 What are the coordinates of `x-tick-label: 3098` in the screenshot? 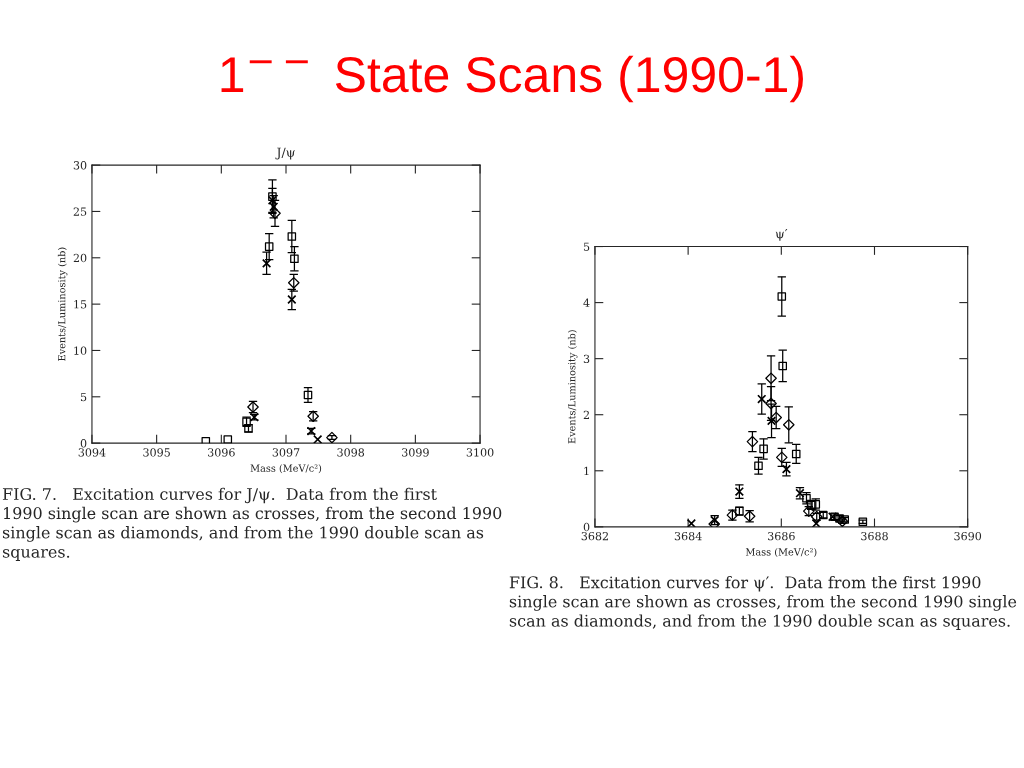 It's located at (351, 452).